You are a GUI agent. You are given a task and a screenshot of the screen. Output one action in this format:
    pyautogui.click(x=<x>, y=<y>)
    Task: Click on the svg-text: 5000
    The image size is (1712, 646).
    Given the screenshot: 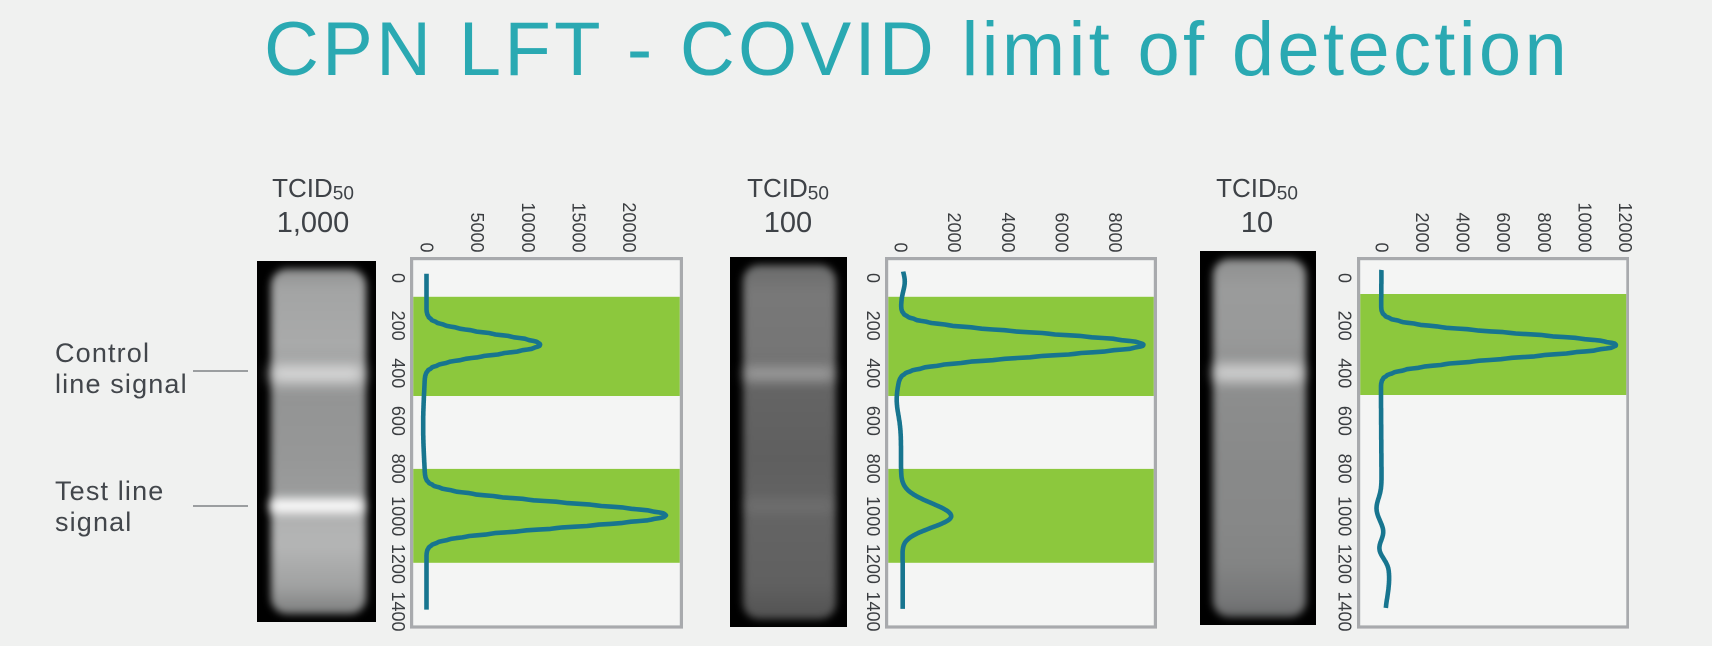 What is the action you would take?
    pyautogui.click(x=477, y=232)
    